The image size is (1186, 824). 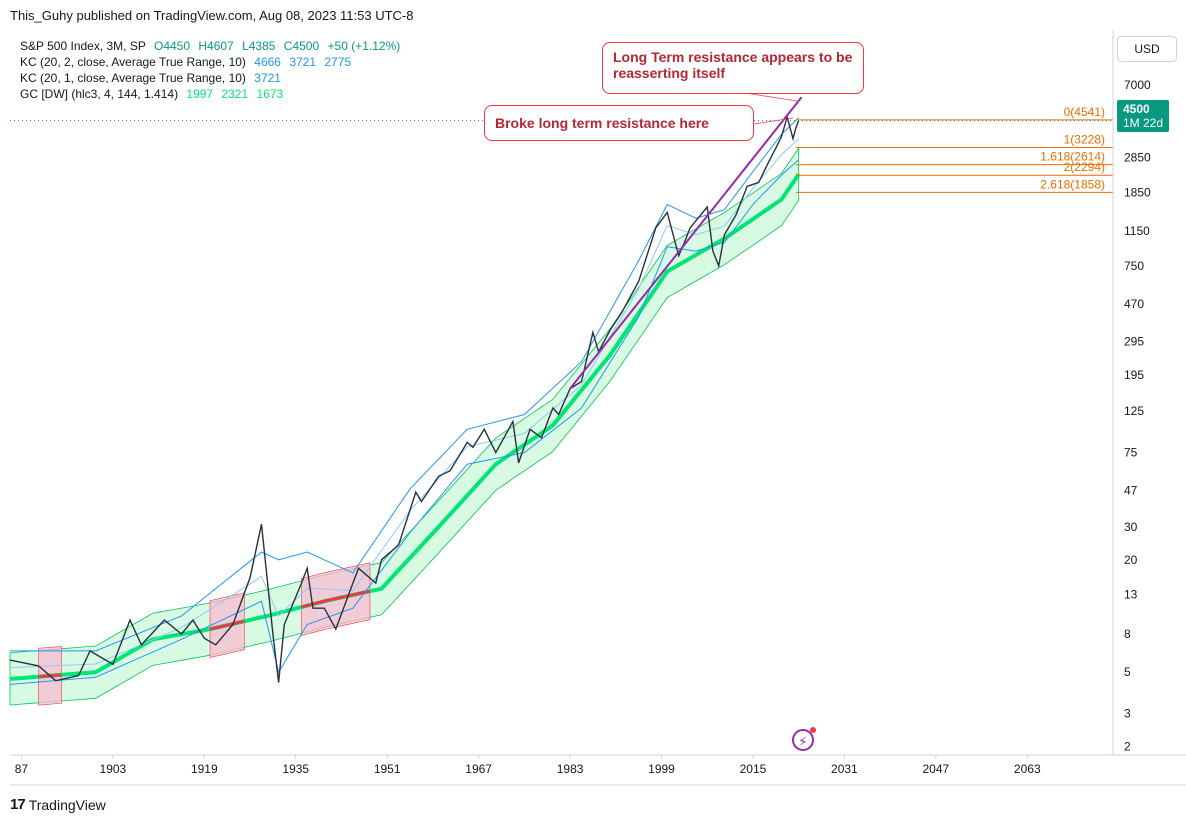 I want to click on brand-name: TradingView, so click(x=67, y=804).